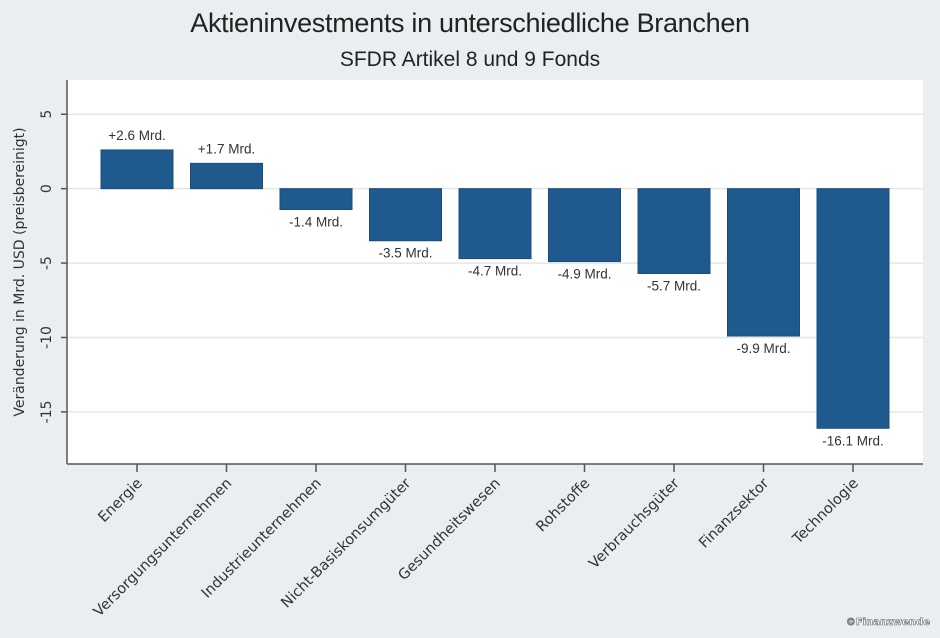 The height and width of the screenshot is (638, 940). What do you see at coordinates (825, 511) in the screenshot?
I see `x-tick-label: Technologie` at bounding box center [825, 511].